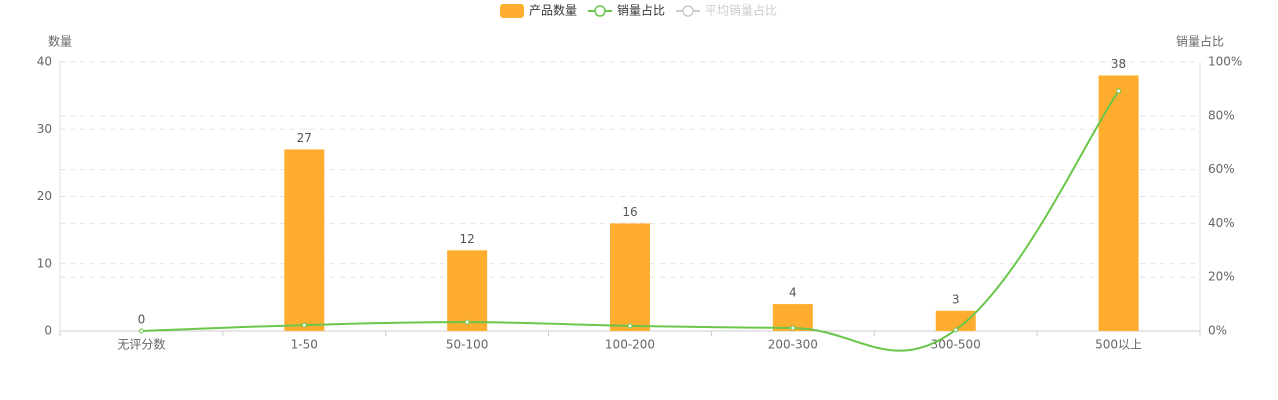 This screenshot has width=1278, height=400. Describe the element at coordinates (44, 62) in the screenshot. I see `y-tick-label: 40` at that location.